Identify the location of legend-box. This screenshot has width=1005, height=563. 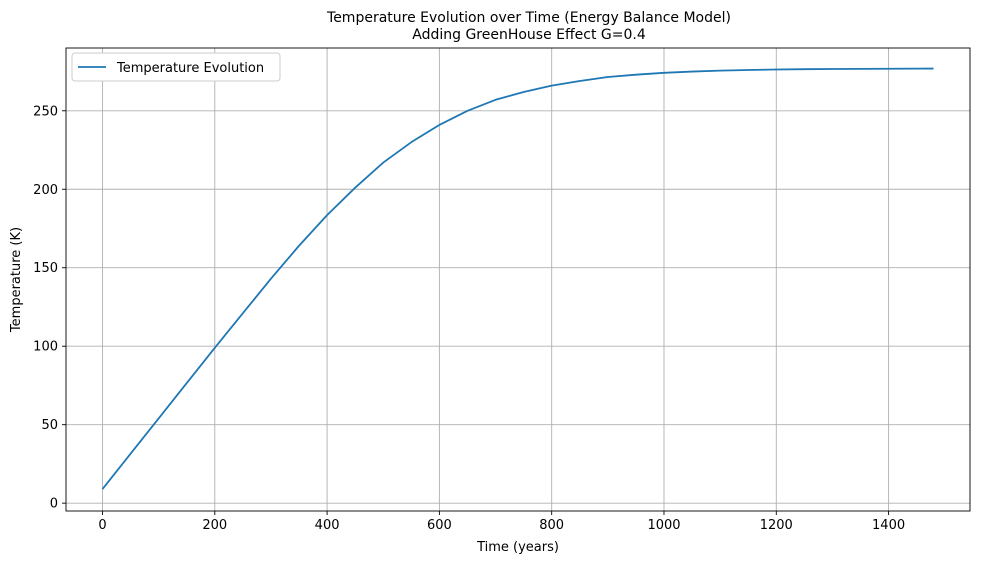
(176, 67).